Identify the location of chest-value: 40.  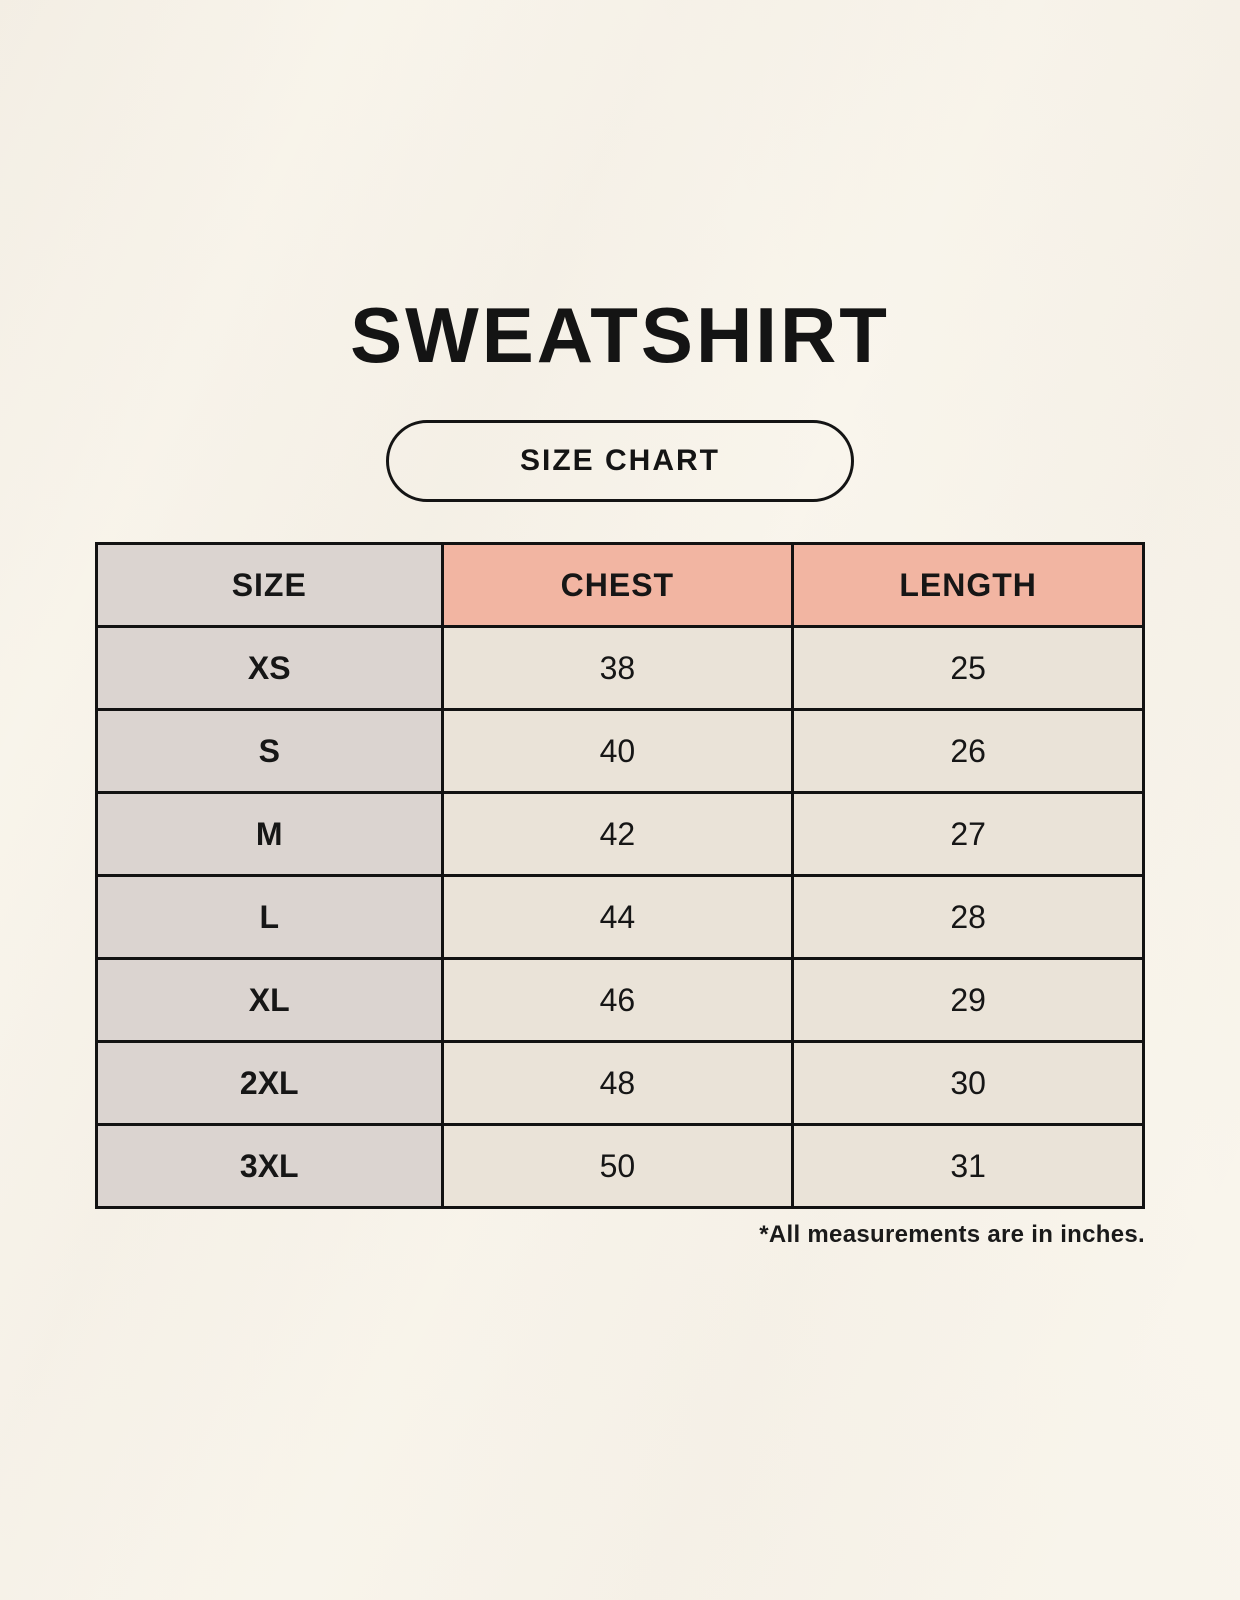
(617, 751).